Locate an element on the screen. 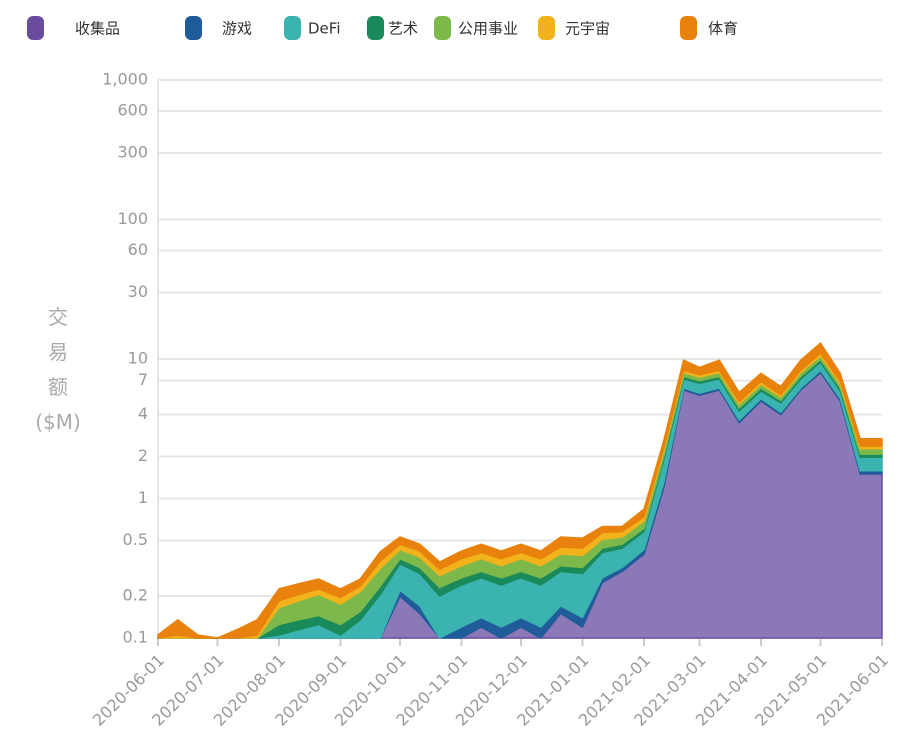  y-tick-label: 0.5 is located at coordinates (135, 539).